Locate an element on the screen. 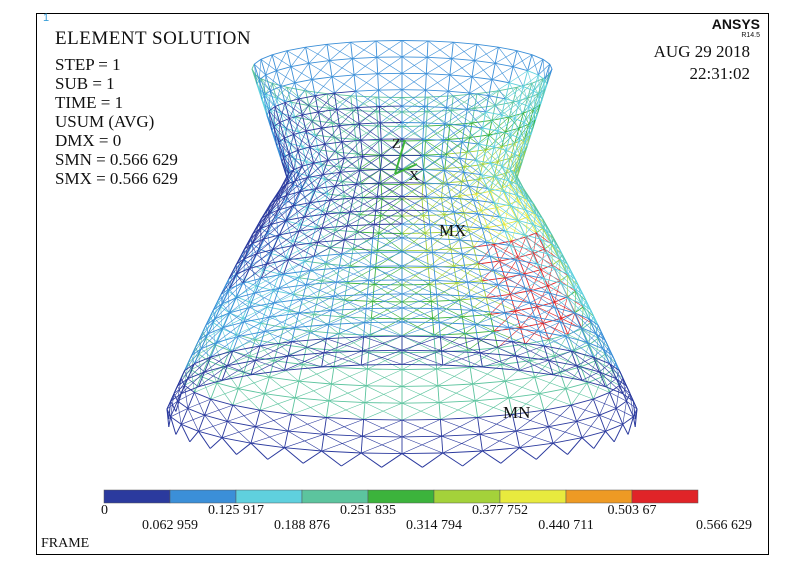 This screenshot has width=800, height=568. coordinate-triad-icon: Z X is located at coordinates (405, 160).